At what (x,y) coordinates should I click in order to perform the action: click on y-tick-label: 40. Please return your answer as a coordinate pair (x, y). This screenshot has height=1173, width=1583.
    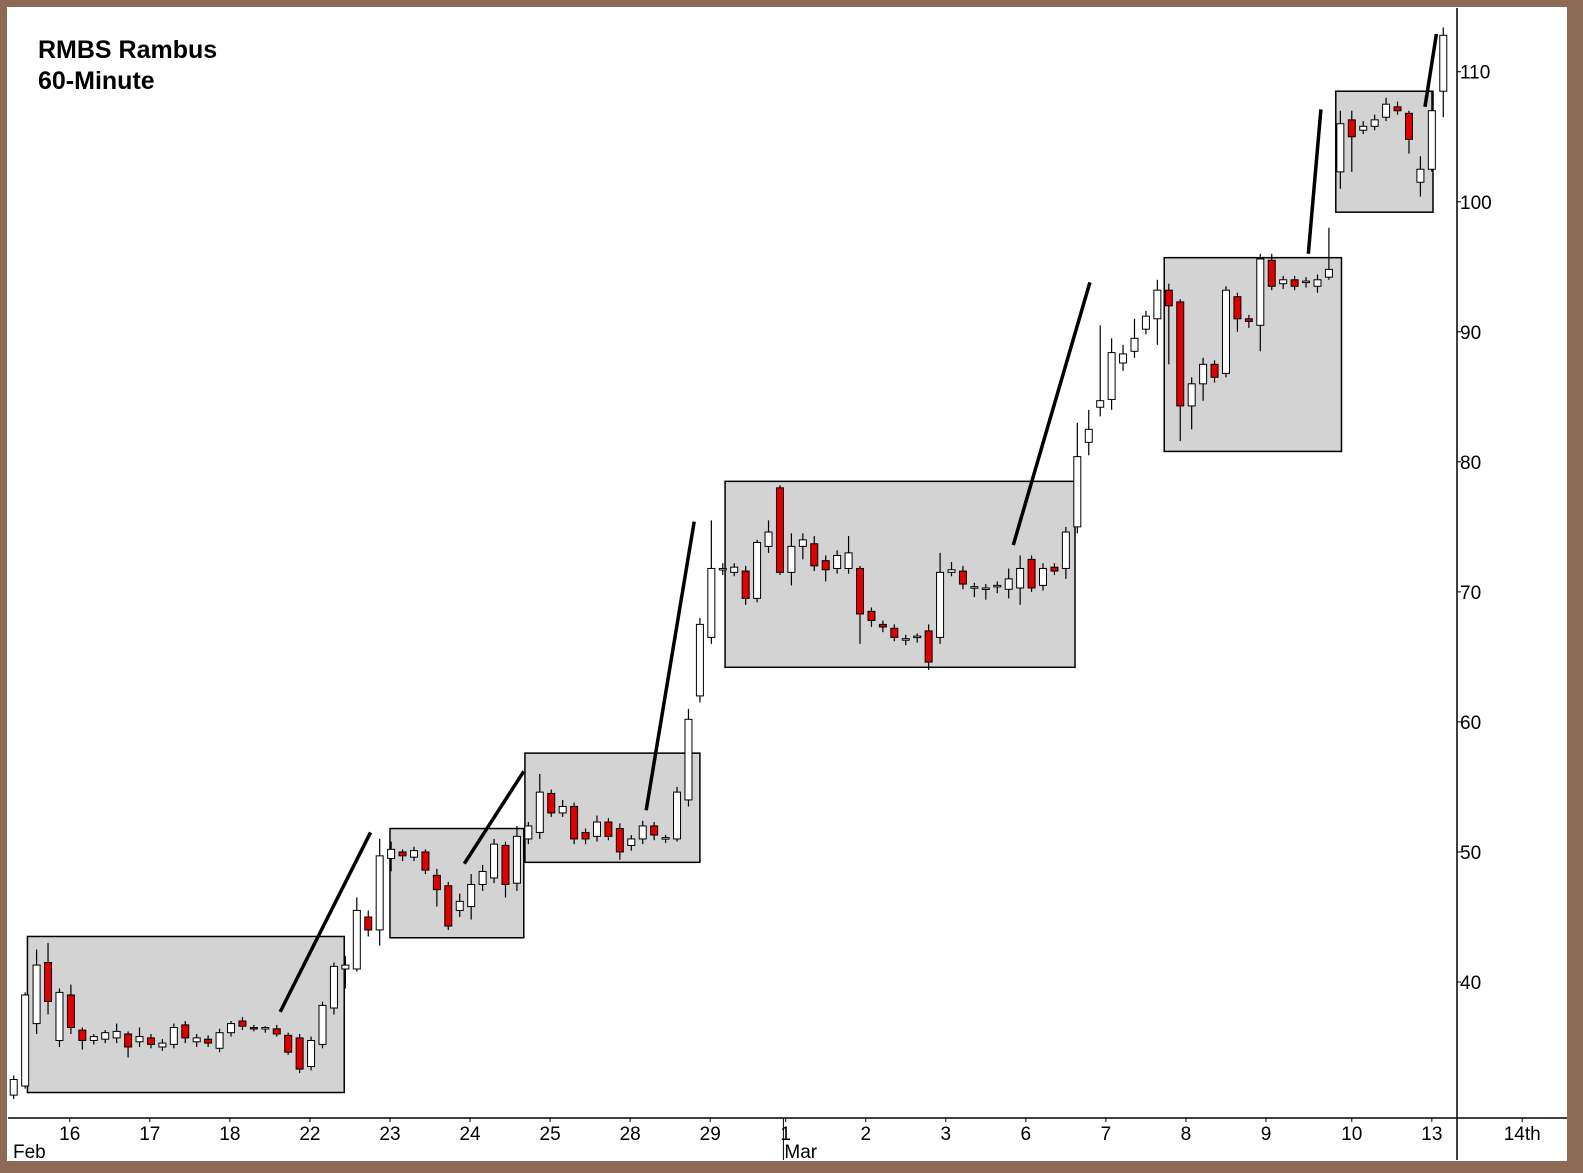
    Looking at the image, I should click on (1470, 983).